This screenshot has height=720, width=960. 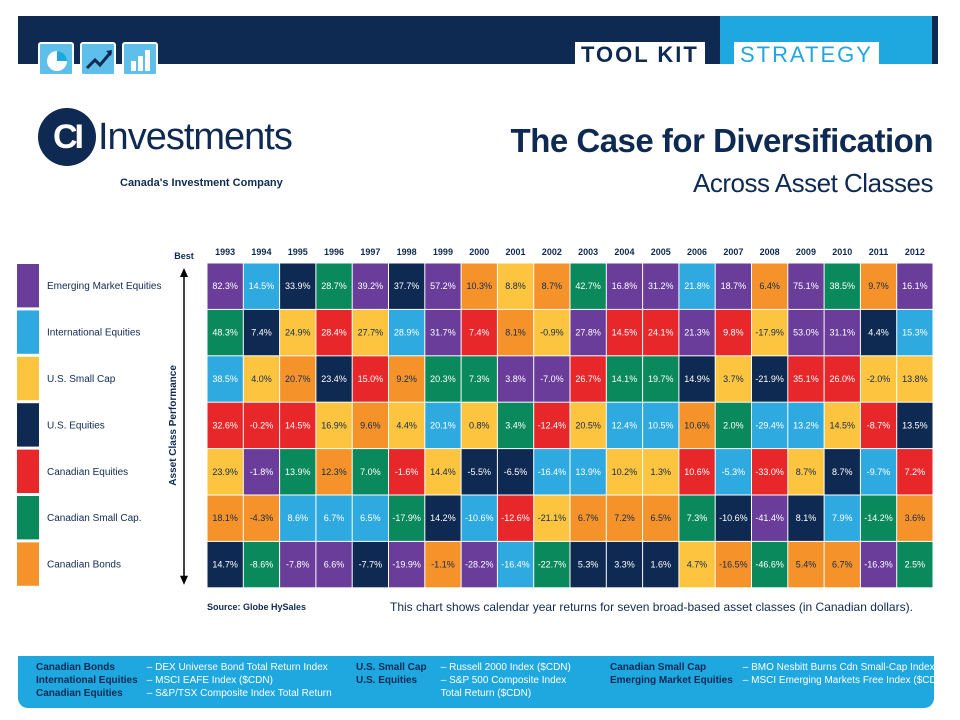 What do you see at coordinates (225, 252) in the screenshot?
I see `year-label: 1993` at bounding box center [225, 252].